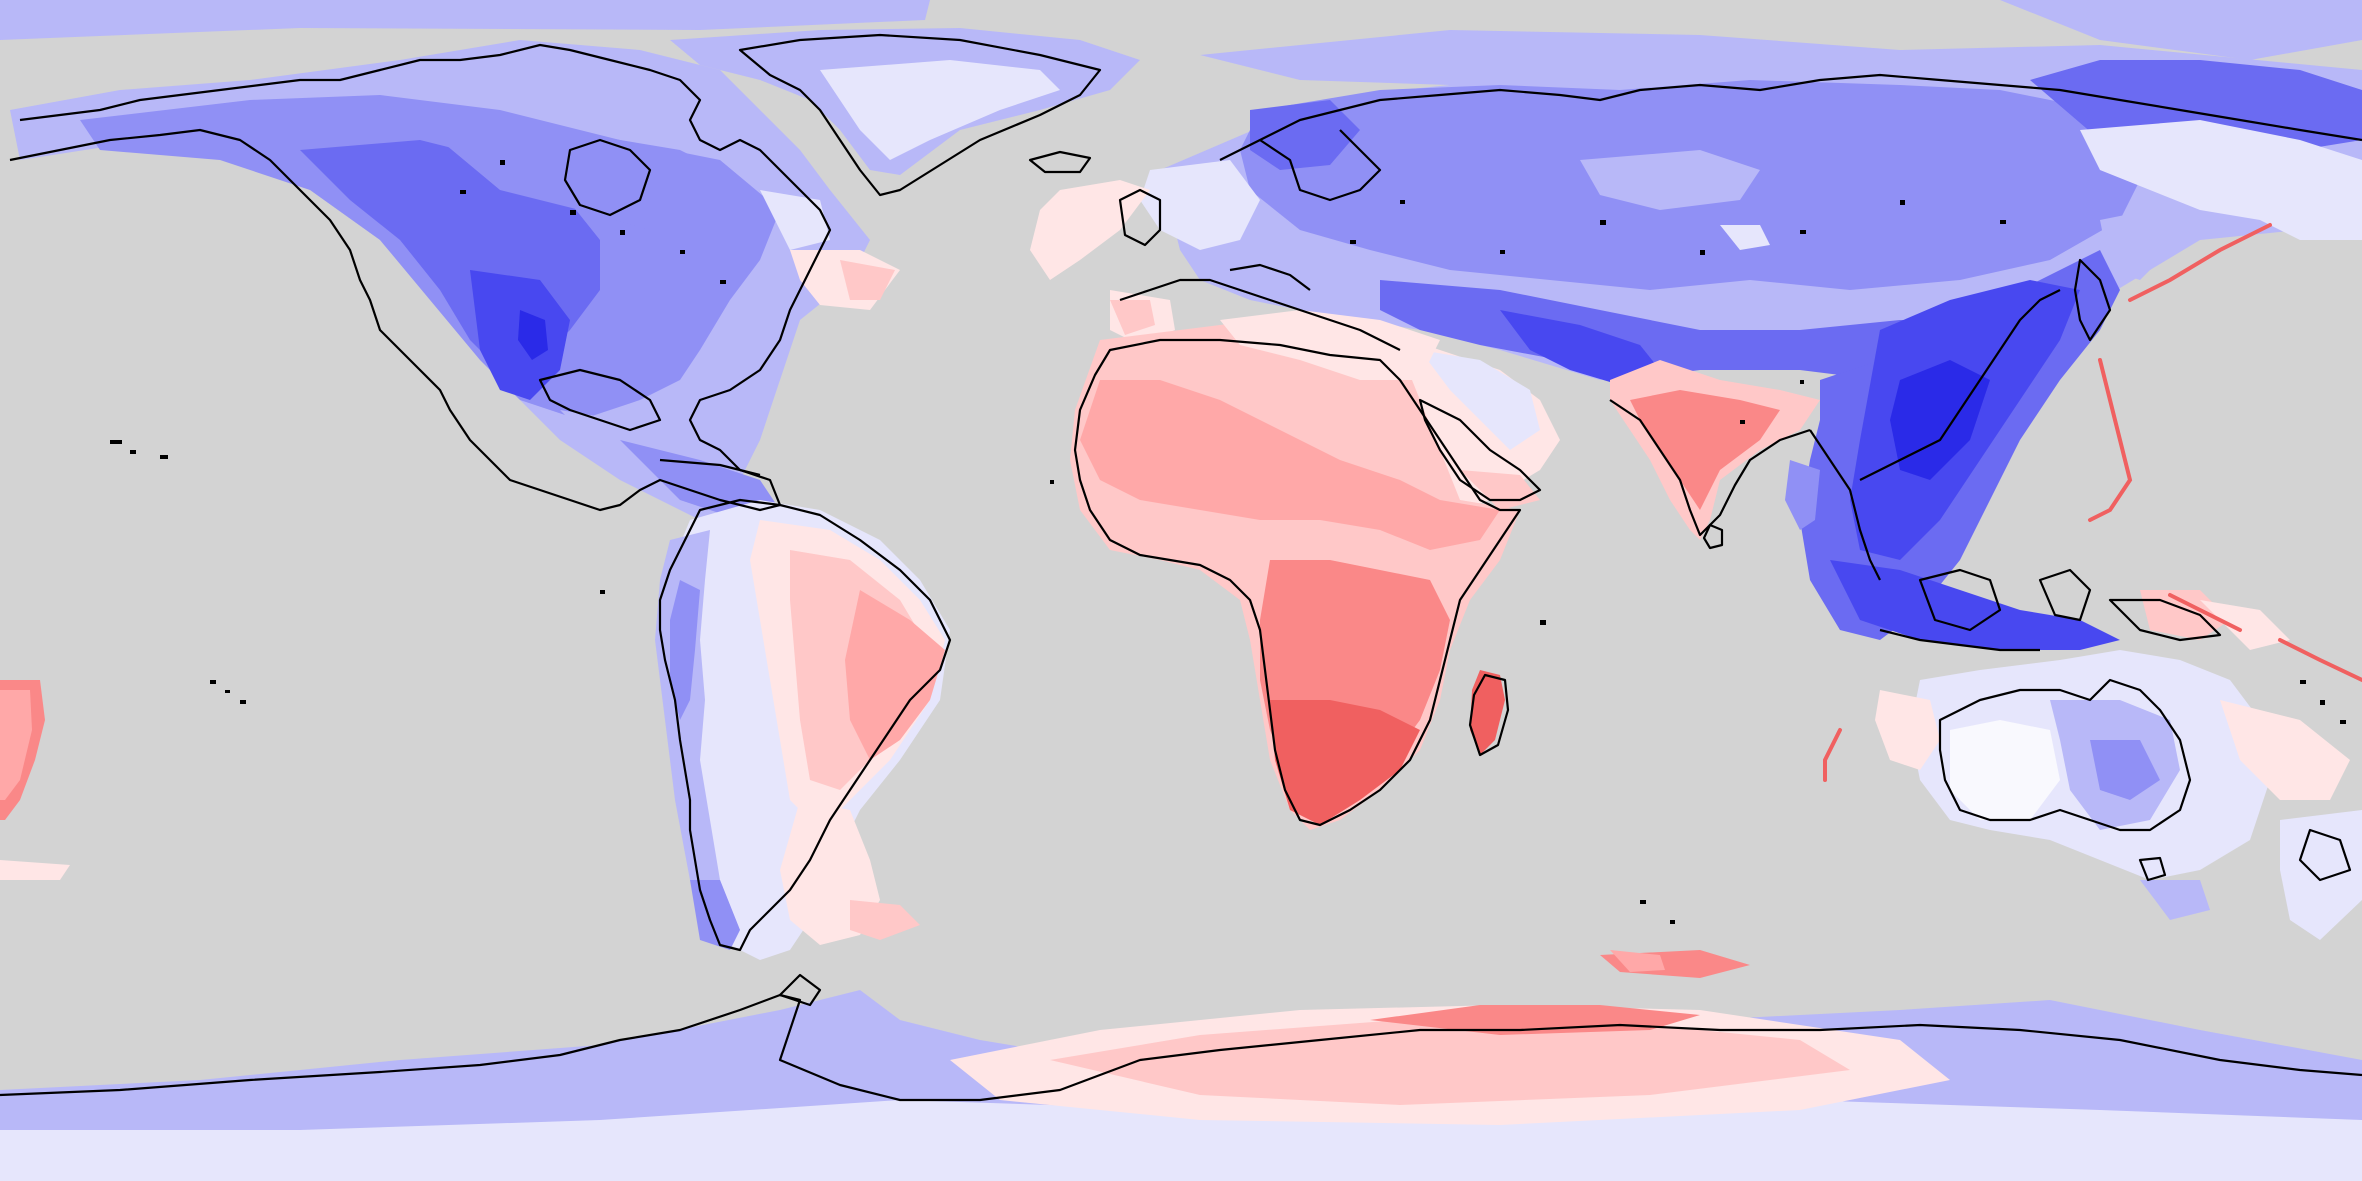 The image size is (2362, 1181). I want to click on red-trench-lines, so click(2092, 502).